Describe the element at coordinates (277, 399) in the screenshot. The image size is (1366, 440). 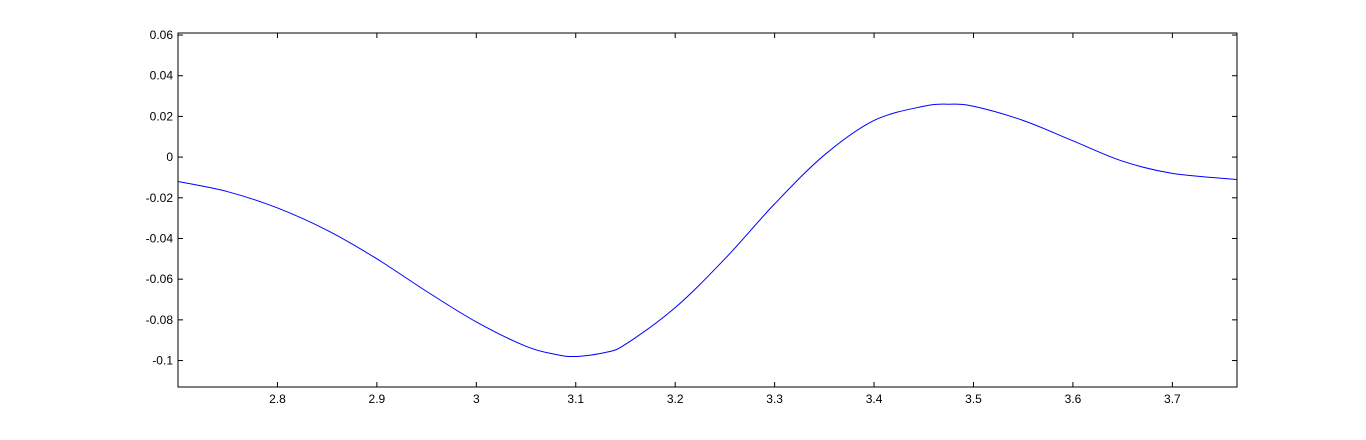
I see `x-tick-label: 2.8` at that location.